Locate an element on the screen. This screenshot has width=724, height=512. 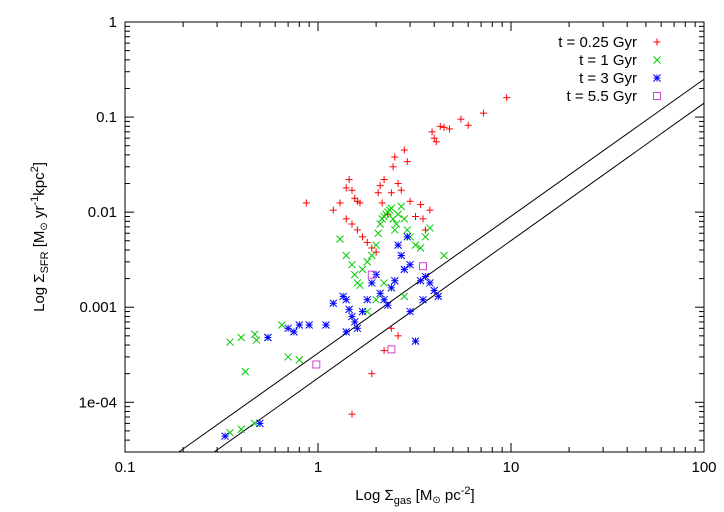
legend-label: t = 3 Gyr is located at coordinates (608, 78).